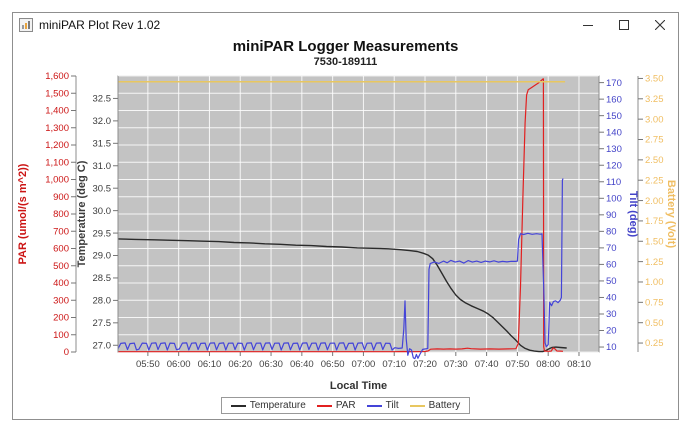 This screenshot has height=426, width=695. I want to click on batt-tick-label: 3.25, so click(654, 99).